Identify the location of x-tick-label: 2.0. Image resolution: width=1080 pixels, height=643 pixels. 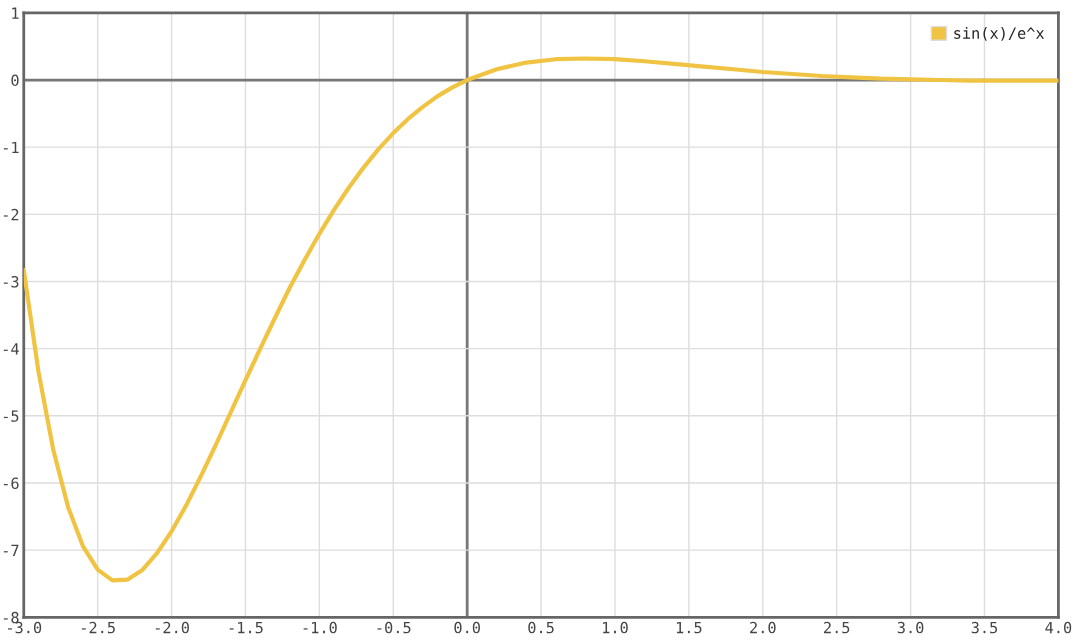
(763, 627).